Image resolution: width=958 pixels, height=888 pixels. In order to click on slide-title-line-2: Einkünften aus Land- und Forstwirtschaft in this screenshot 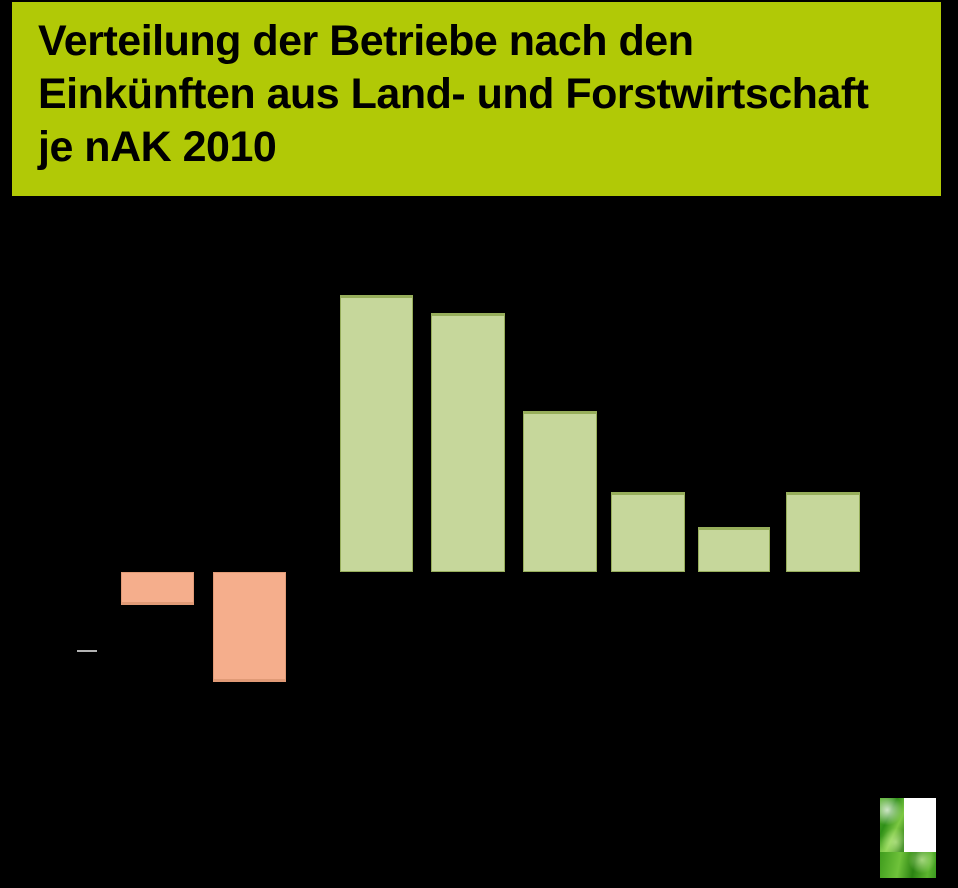, I will do `click(453, 94)`.